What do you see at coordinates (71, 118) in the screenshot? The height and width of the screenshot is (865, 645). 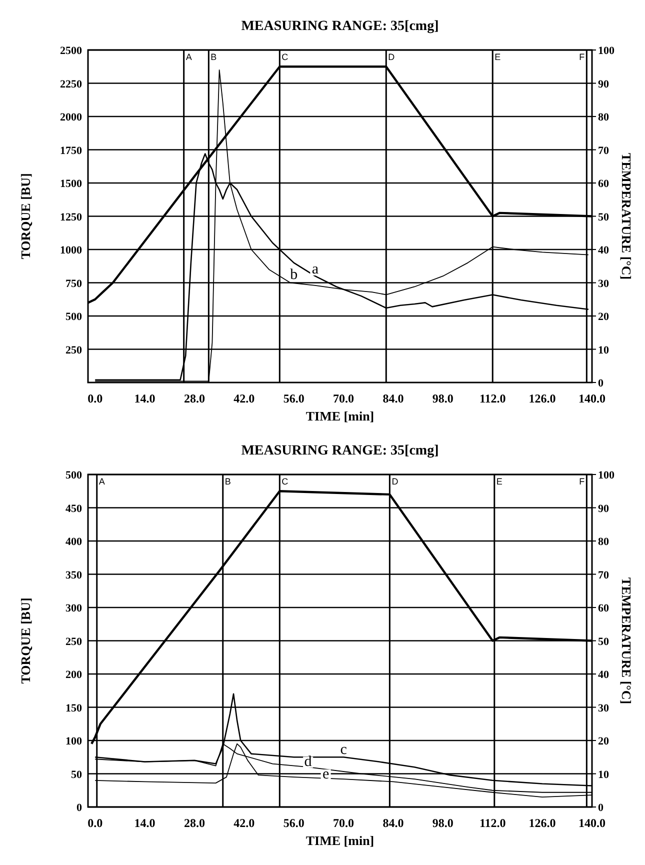 I see `y-tick-label: 2000` at bounding box center [71, 118].